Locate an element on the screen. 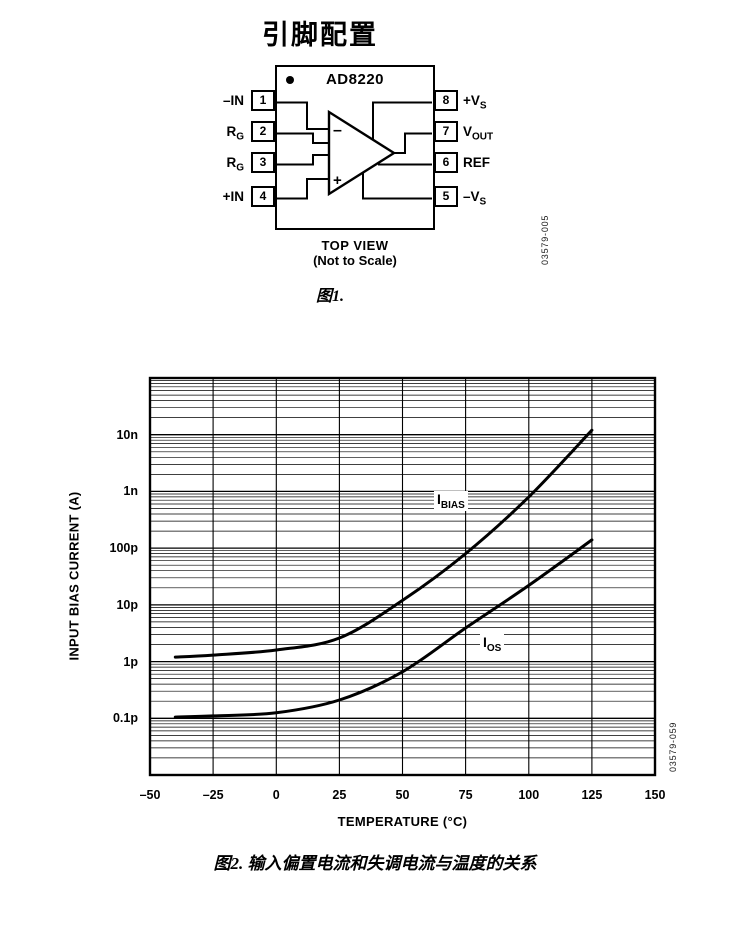 Image resolution: width=750 pixels, height=939 pixels. opamp-triangle is located at coordinates (362, 153).